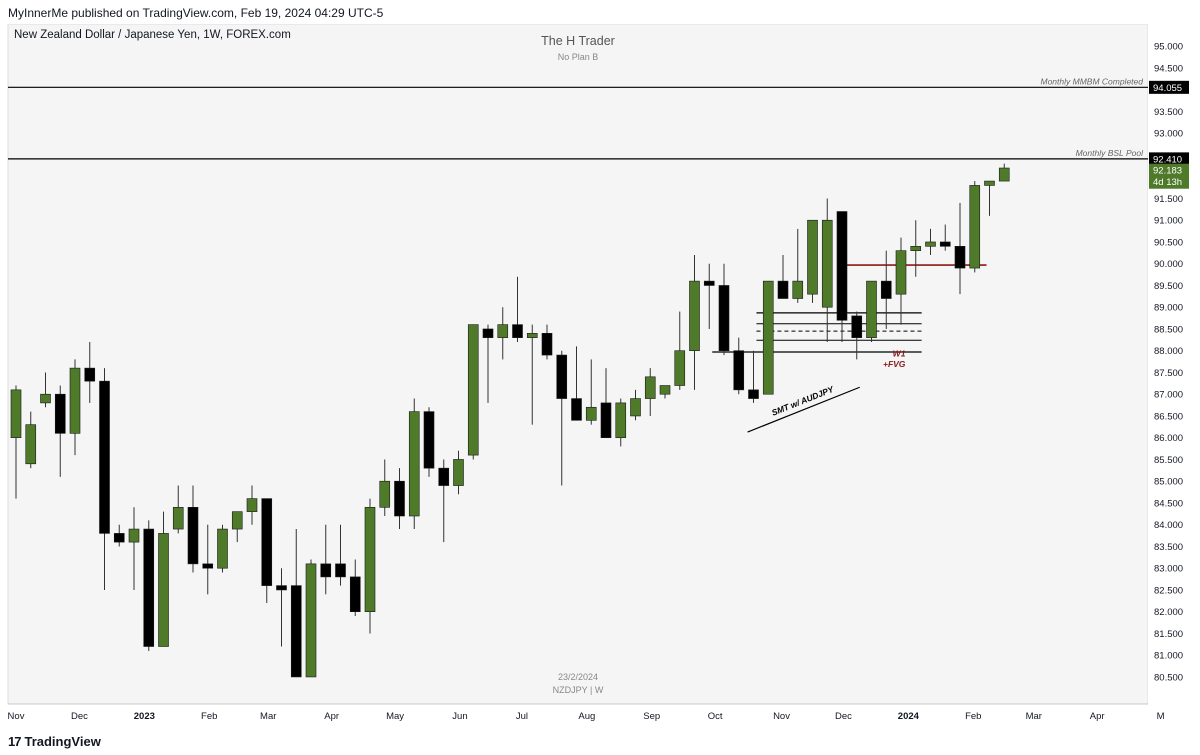 This screenshot has width=1200, height=755. What do you see at coordinates (1168, 438) in the screenshot?
I see `price-tick-label: 86.000` at bounding box center [1168, 438].